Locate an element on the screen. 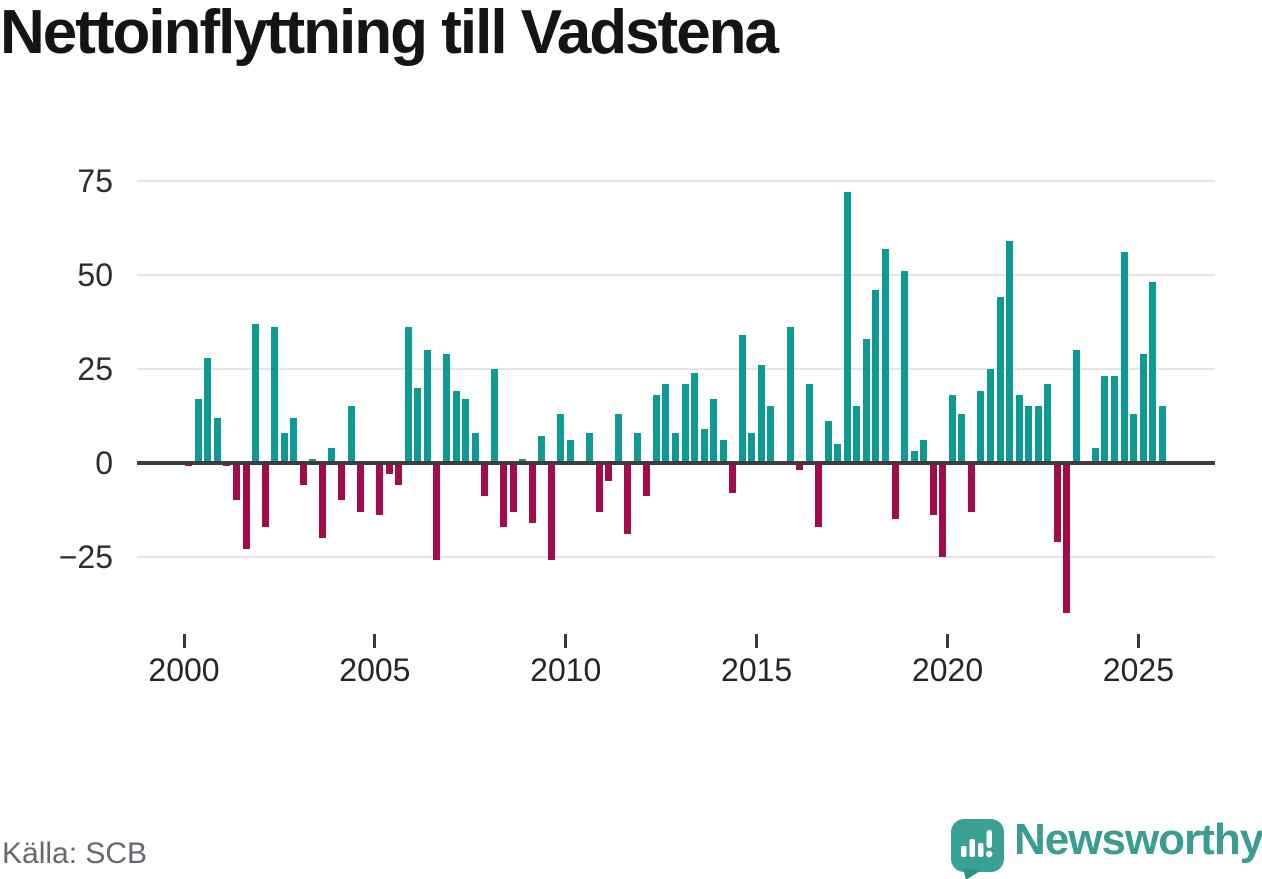  bar-2024q4 is located at coordinates (1134, 438).